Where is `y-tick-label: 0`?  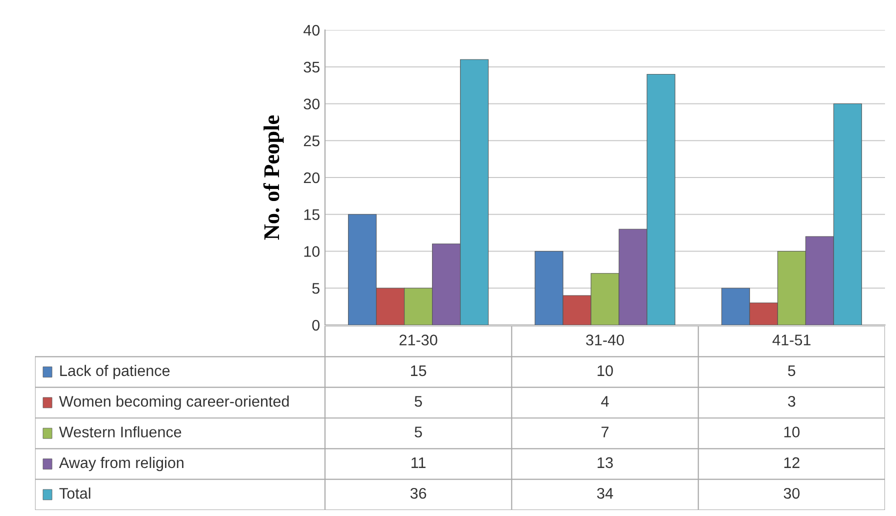 y-tick-label: 0 is located at coordinates (316, 325).